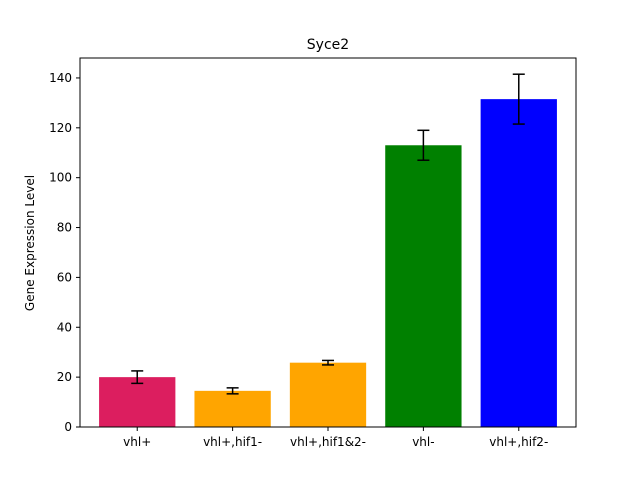 Image resolution: width=640 pixels, height=484 pixels. Describe the element at coordinates (232, 442) in the screenshot. I see `x-tick-label: vhl+,hif1-` at that location.